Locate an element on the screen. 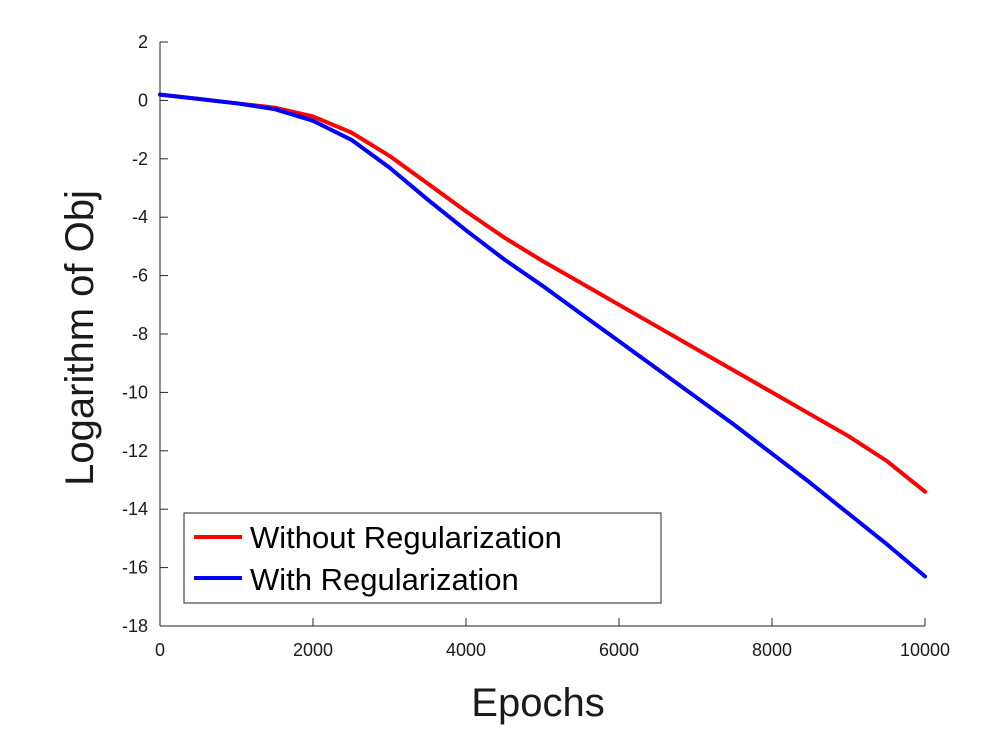 This screenshot has height=740, width=1000. y-tick-label: -2 is located at coordinates (140, 159).